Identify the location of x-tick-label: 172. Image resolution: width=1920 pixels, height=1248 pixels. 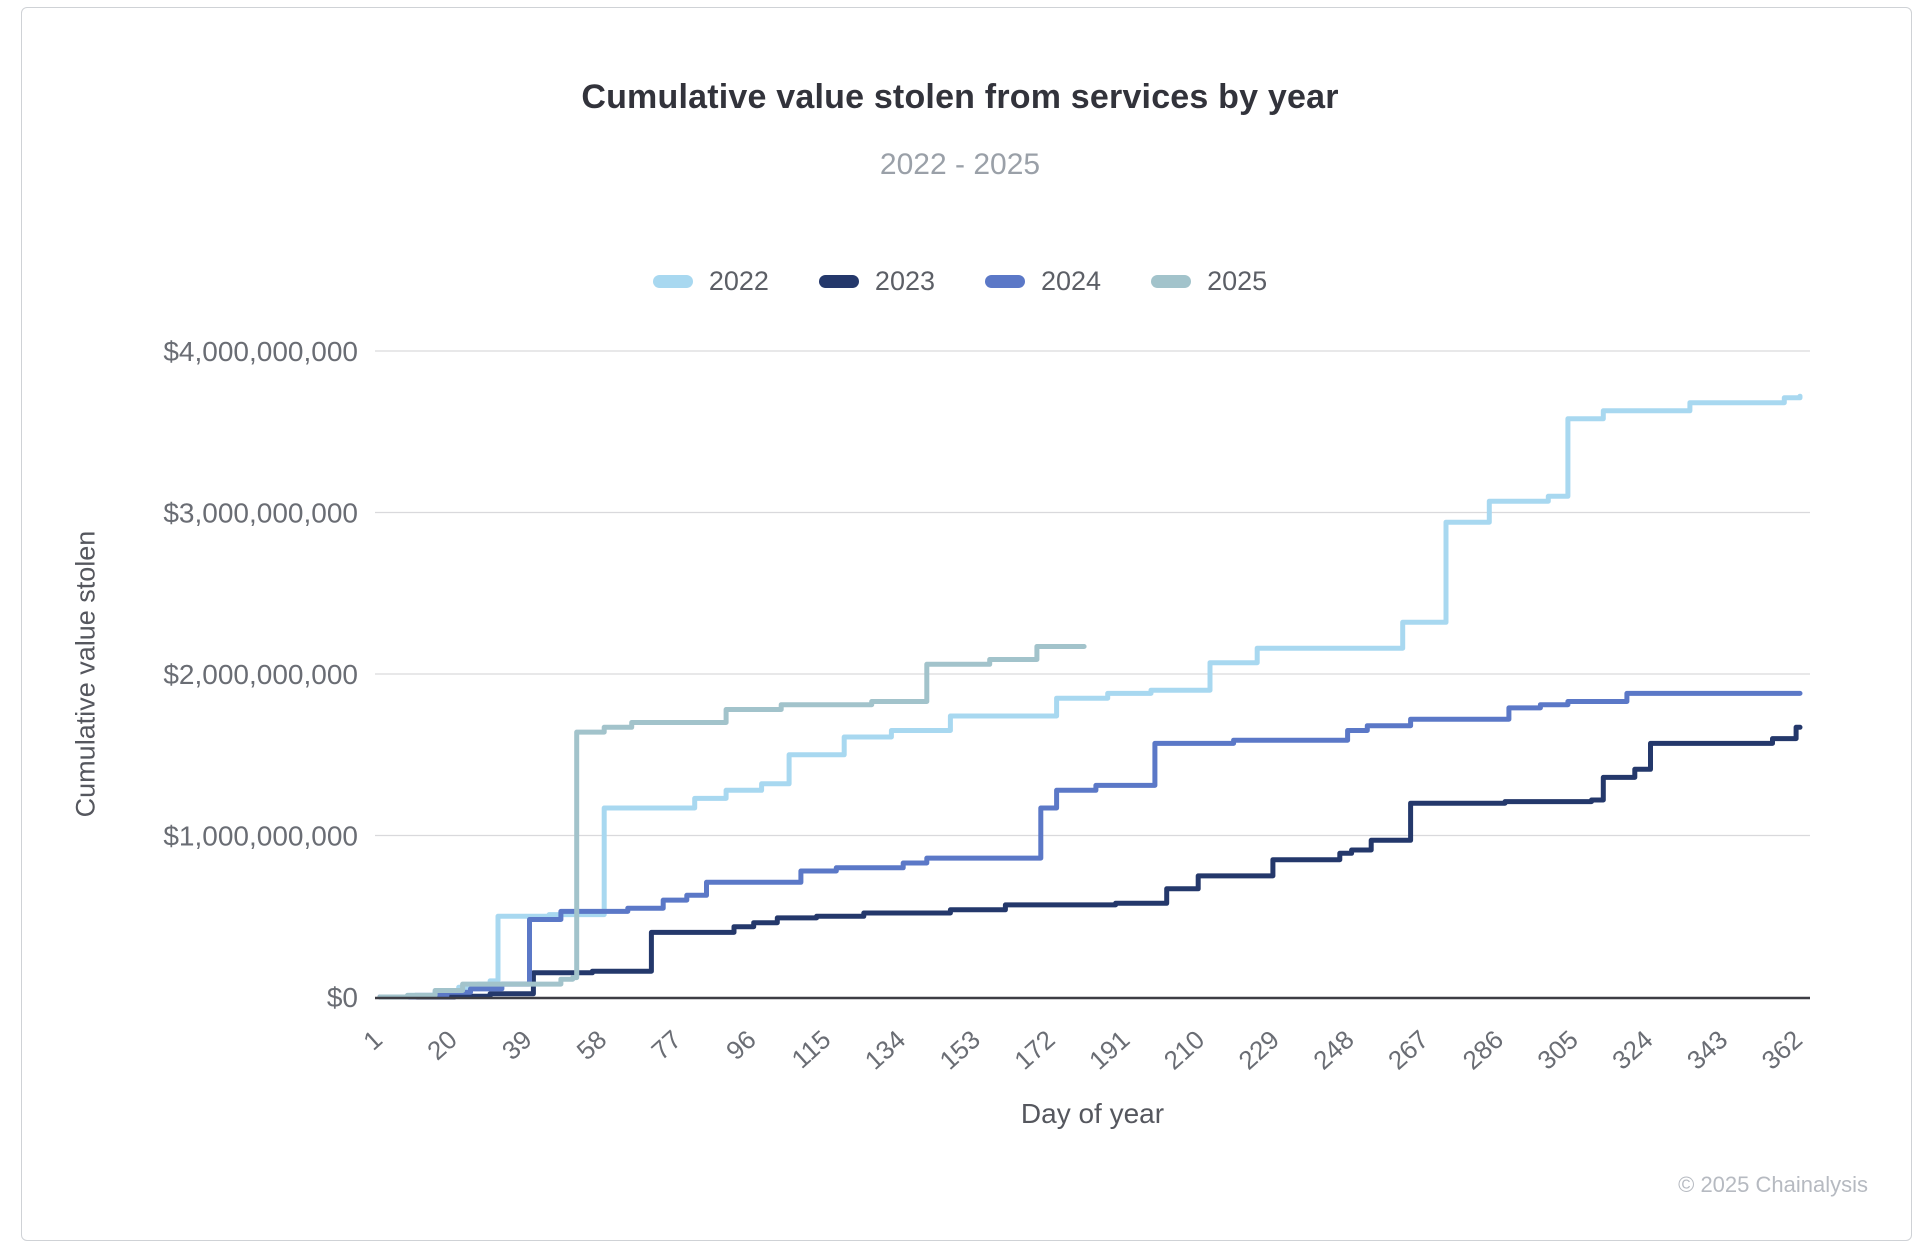
(1034, 1049).